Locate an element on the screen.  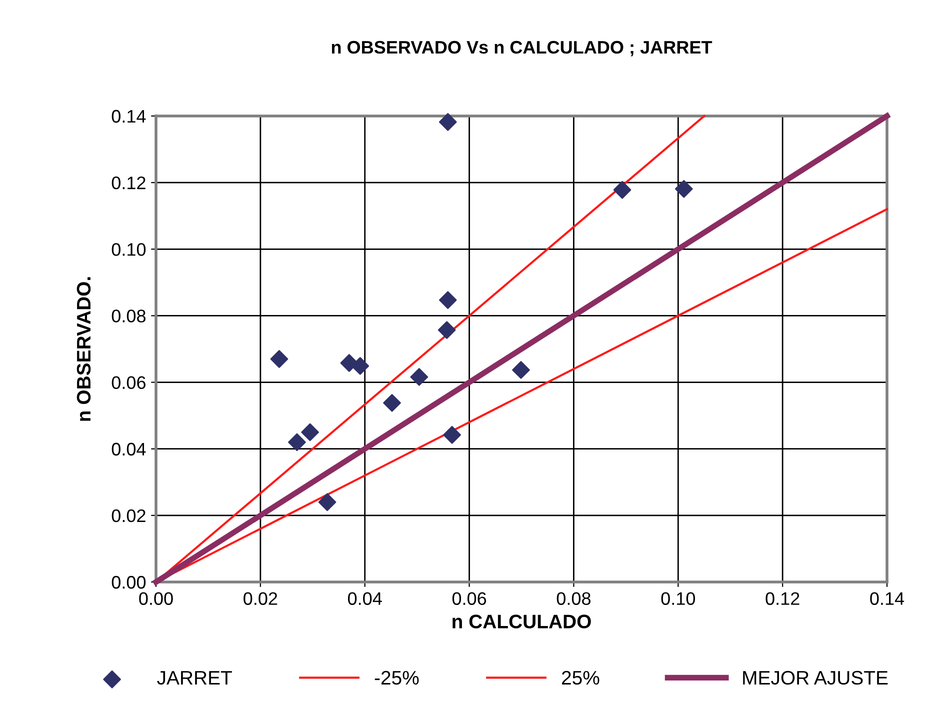
y-axis-title: n OBSERVADO. is located at coordinates (83, 349).